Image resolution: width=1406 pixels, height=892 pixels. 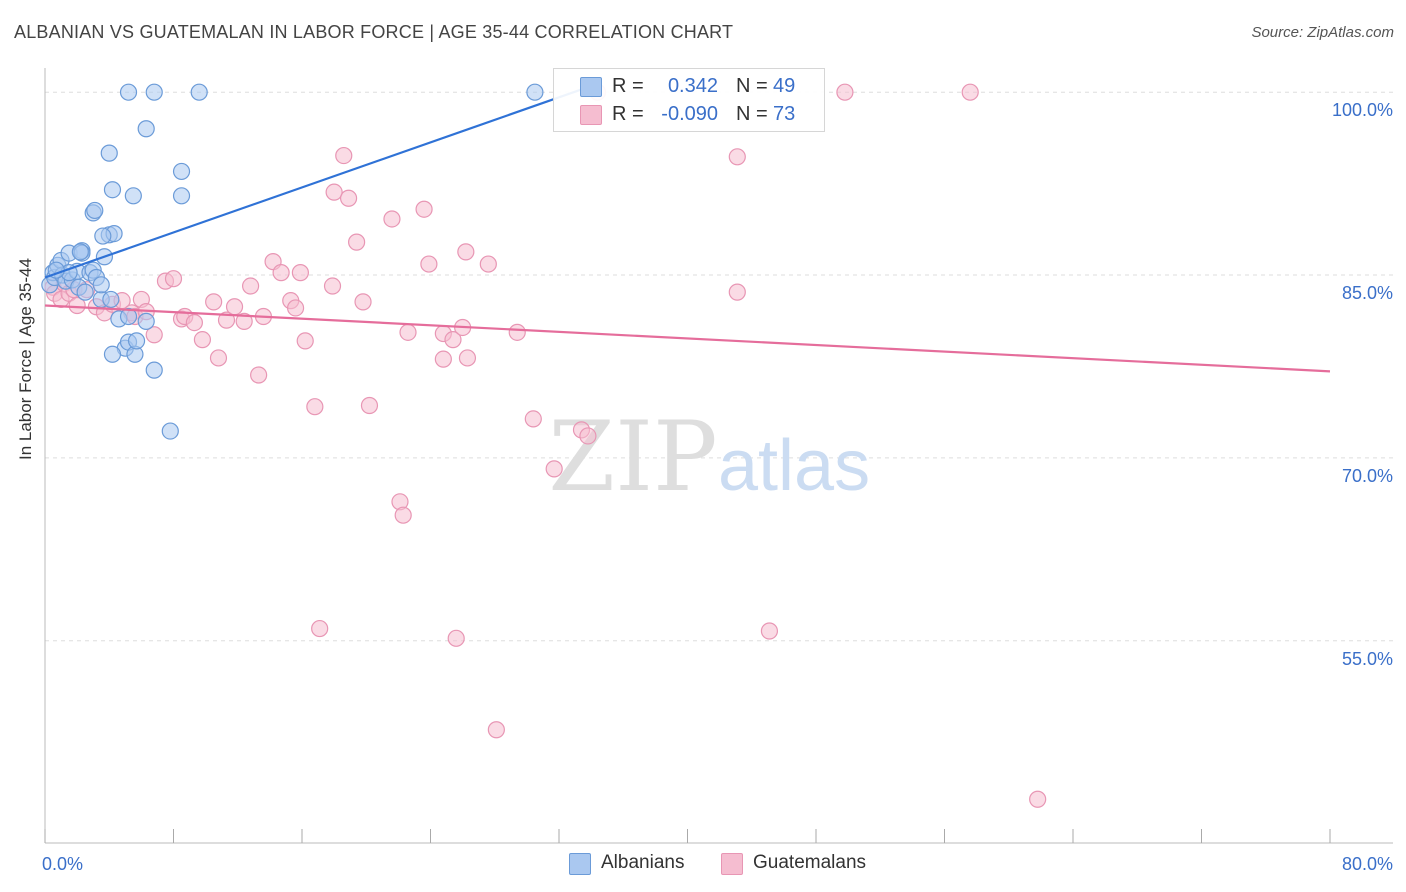 I want to click on watermark-atlas: atlas, so click(x=794, y=466).